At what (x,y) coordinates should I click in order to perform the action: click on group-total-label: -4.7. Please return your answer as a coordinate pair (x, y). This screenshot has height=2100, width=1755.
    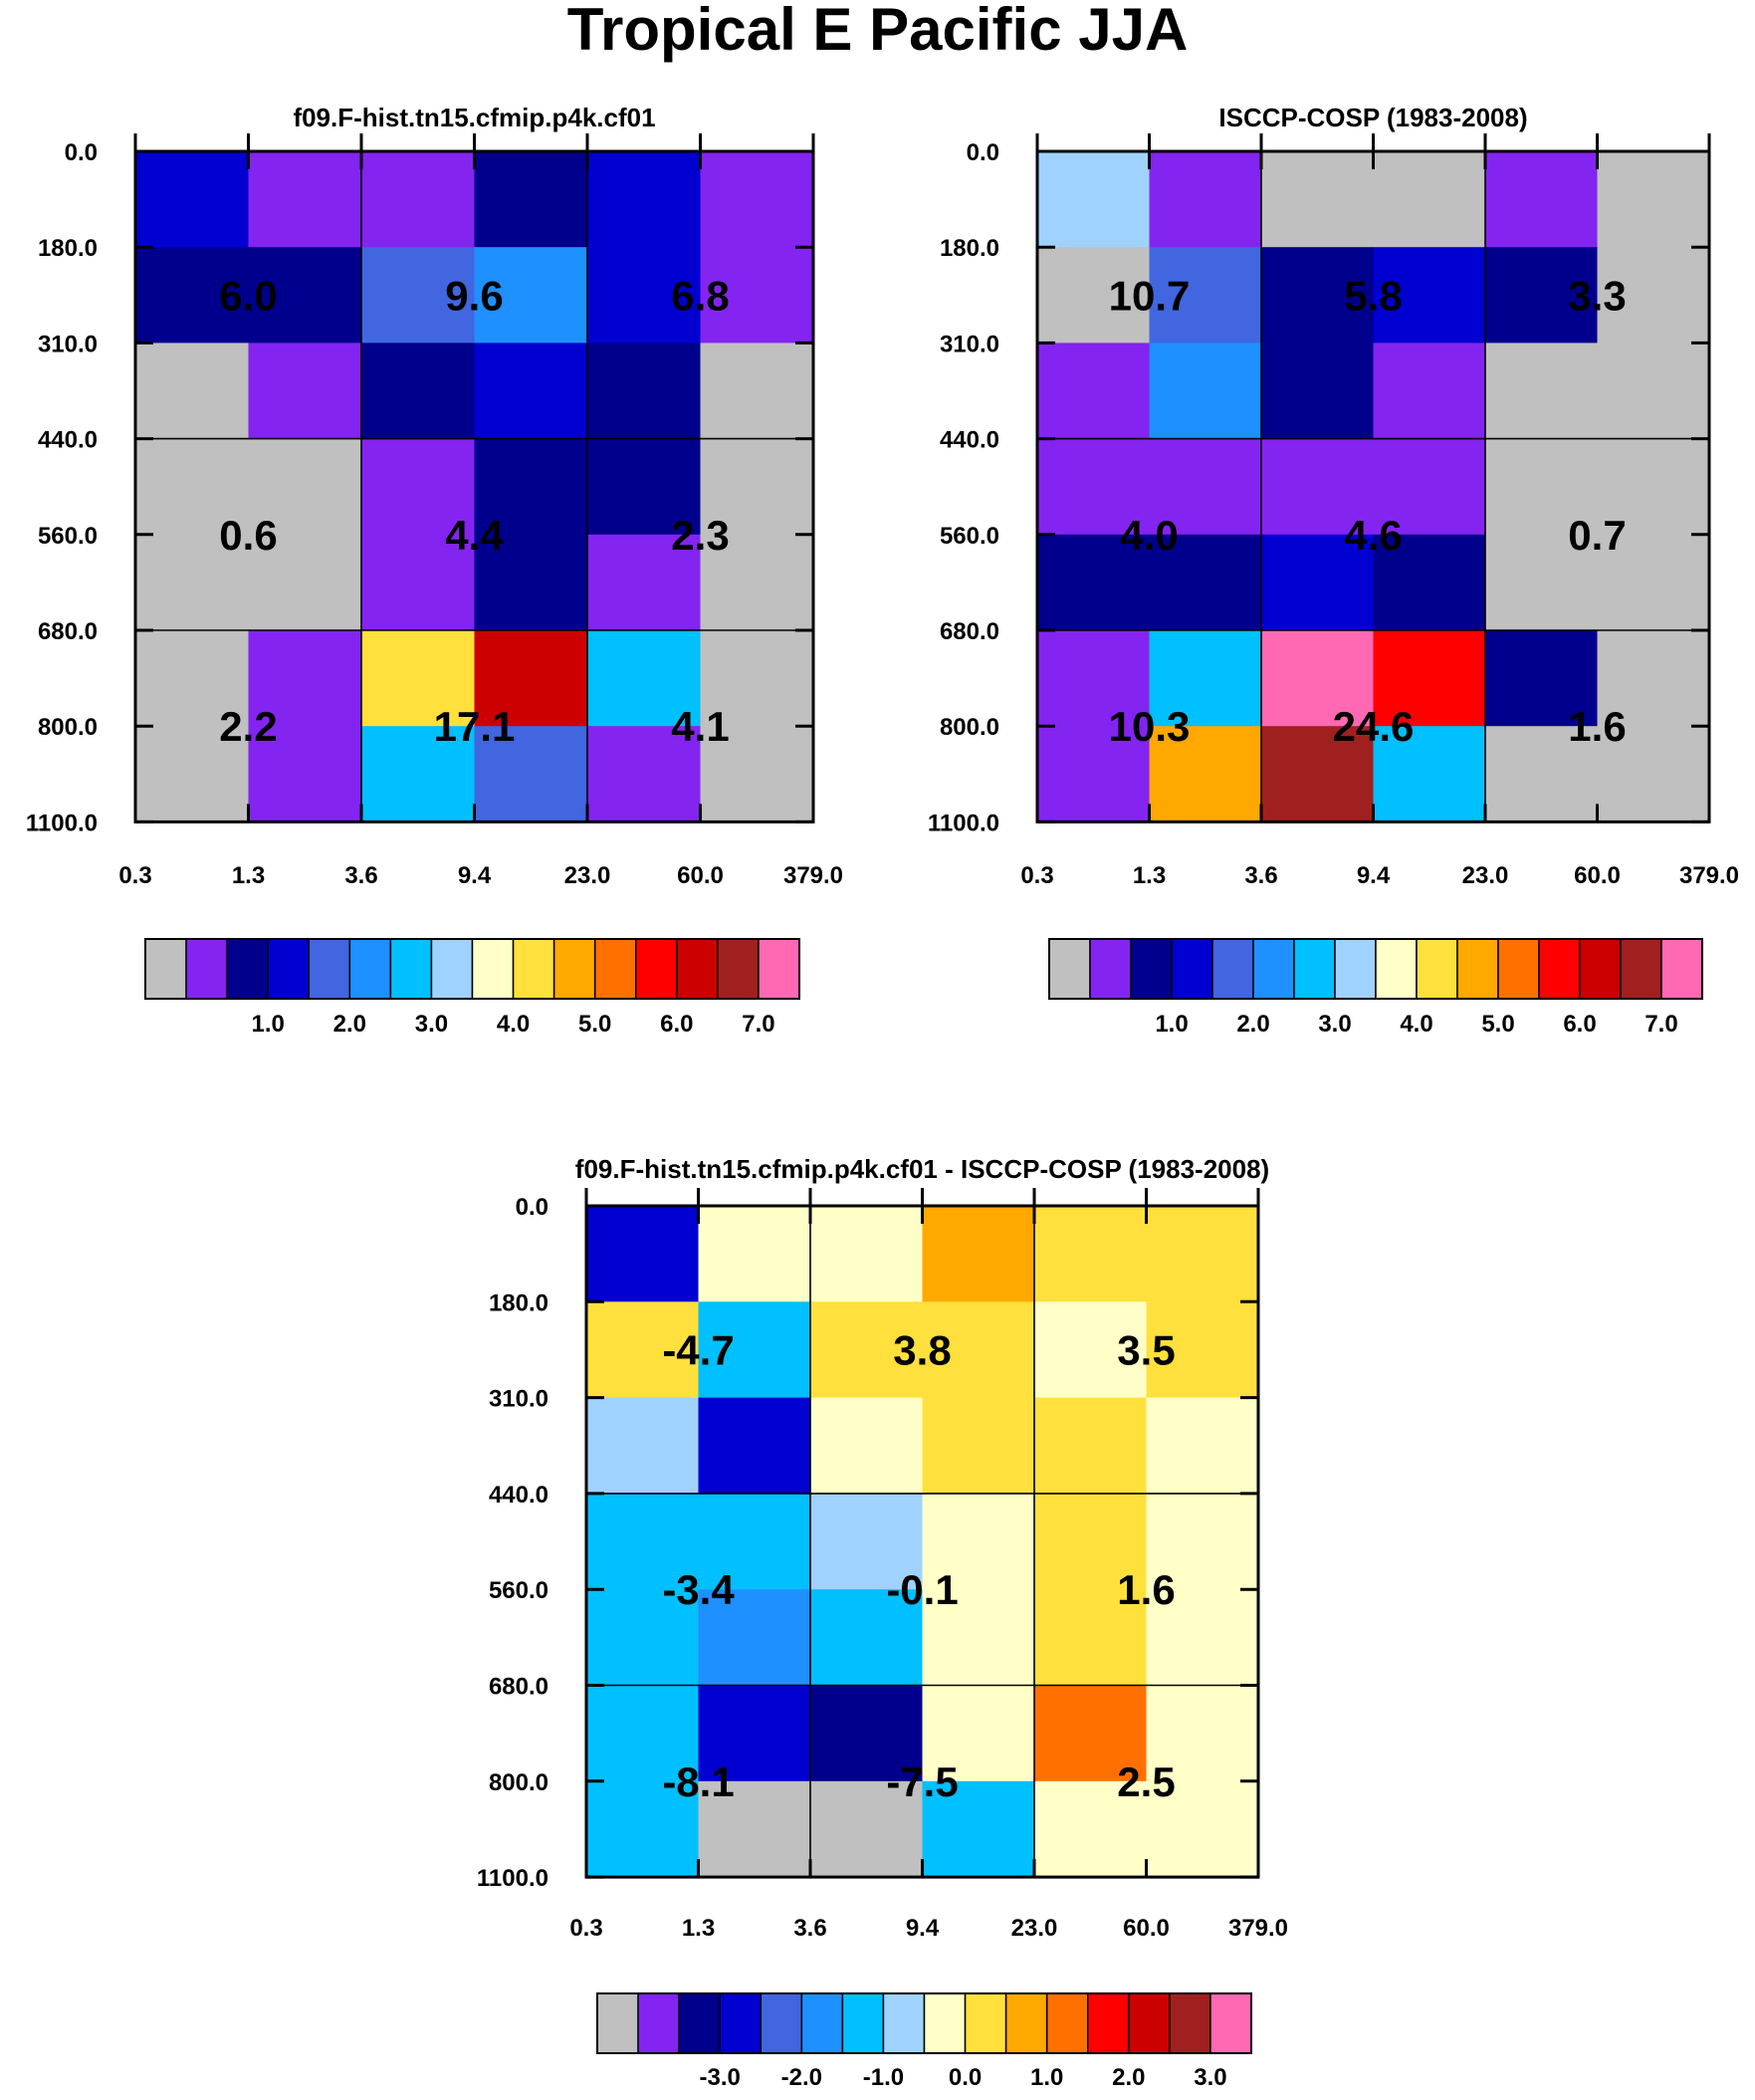
    Looking at the image, I should click on (698, 1349).